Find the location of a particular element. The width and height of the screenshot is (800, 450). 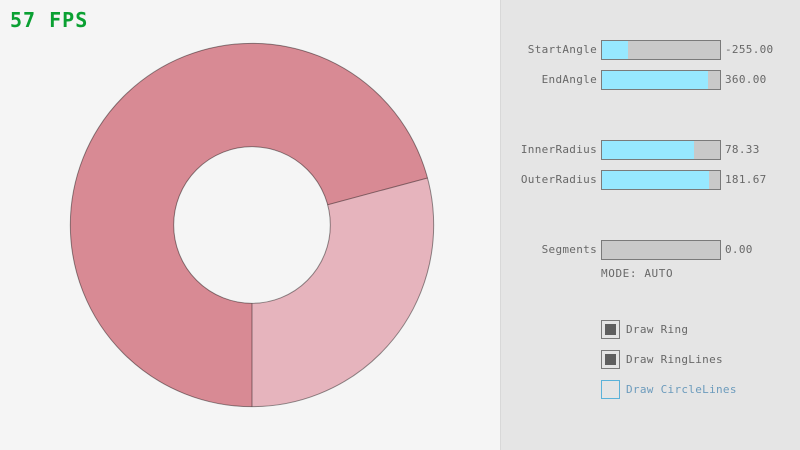

inner-radius-label: InnerRadius is located at coordinates (558, 149).